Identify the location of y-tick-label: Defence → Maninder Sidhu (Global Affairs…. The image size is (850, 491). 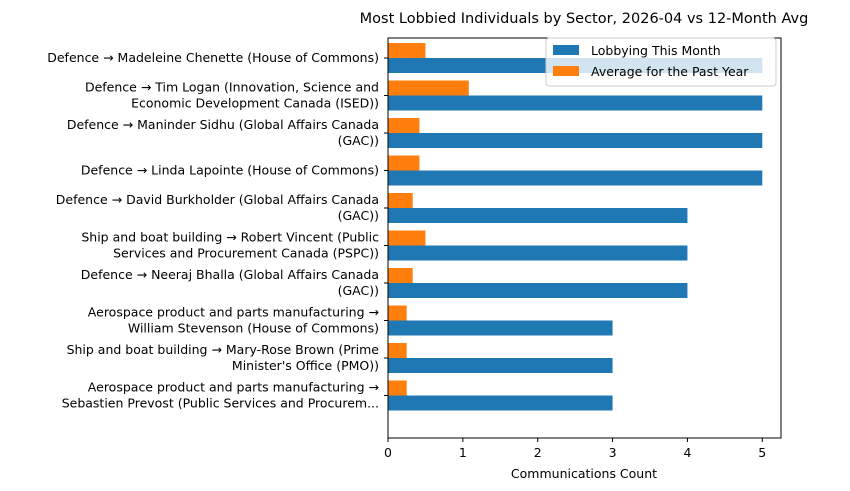
(223, 132).